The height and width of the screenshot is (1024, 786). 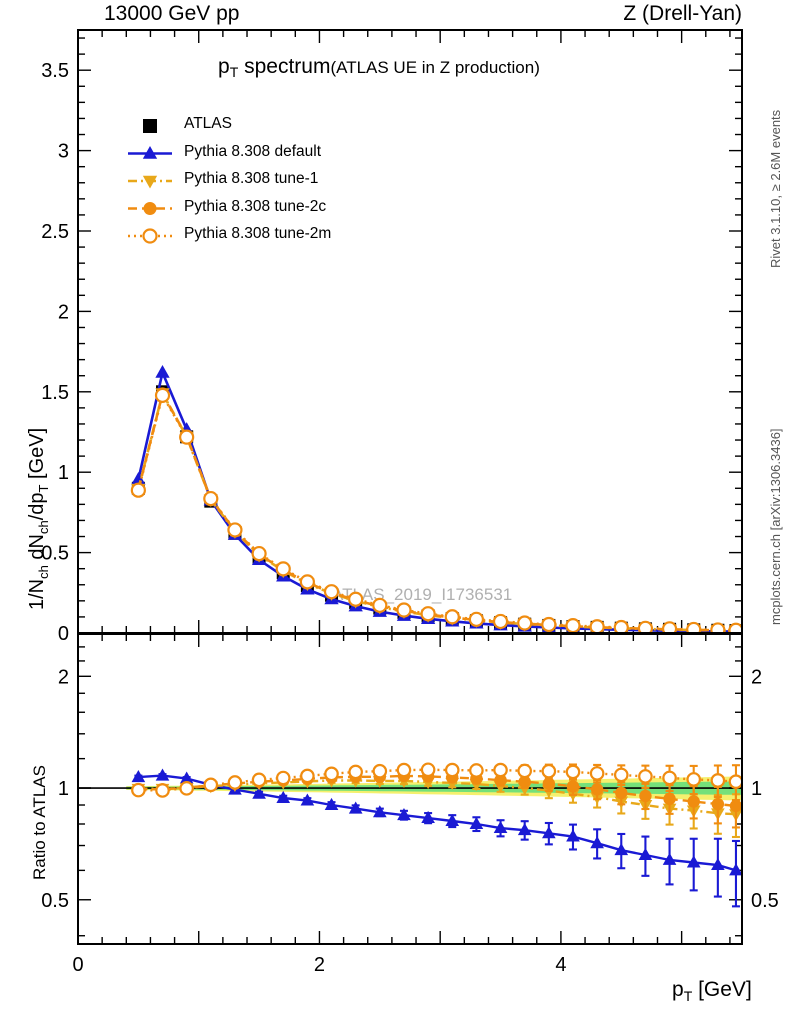 What do you see at coordinates (172, 13) in the screenshot?
I see `header-beam-label: 13000 GeV pp` at bounding box center [172, 13].